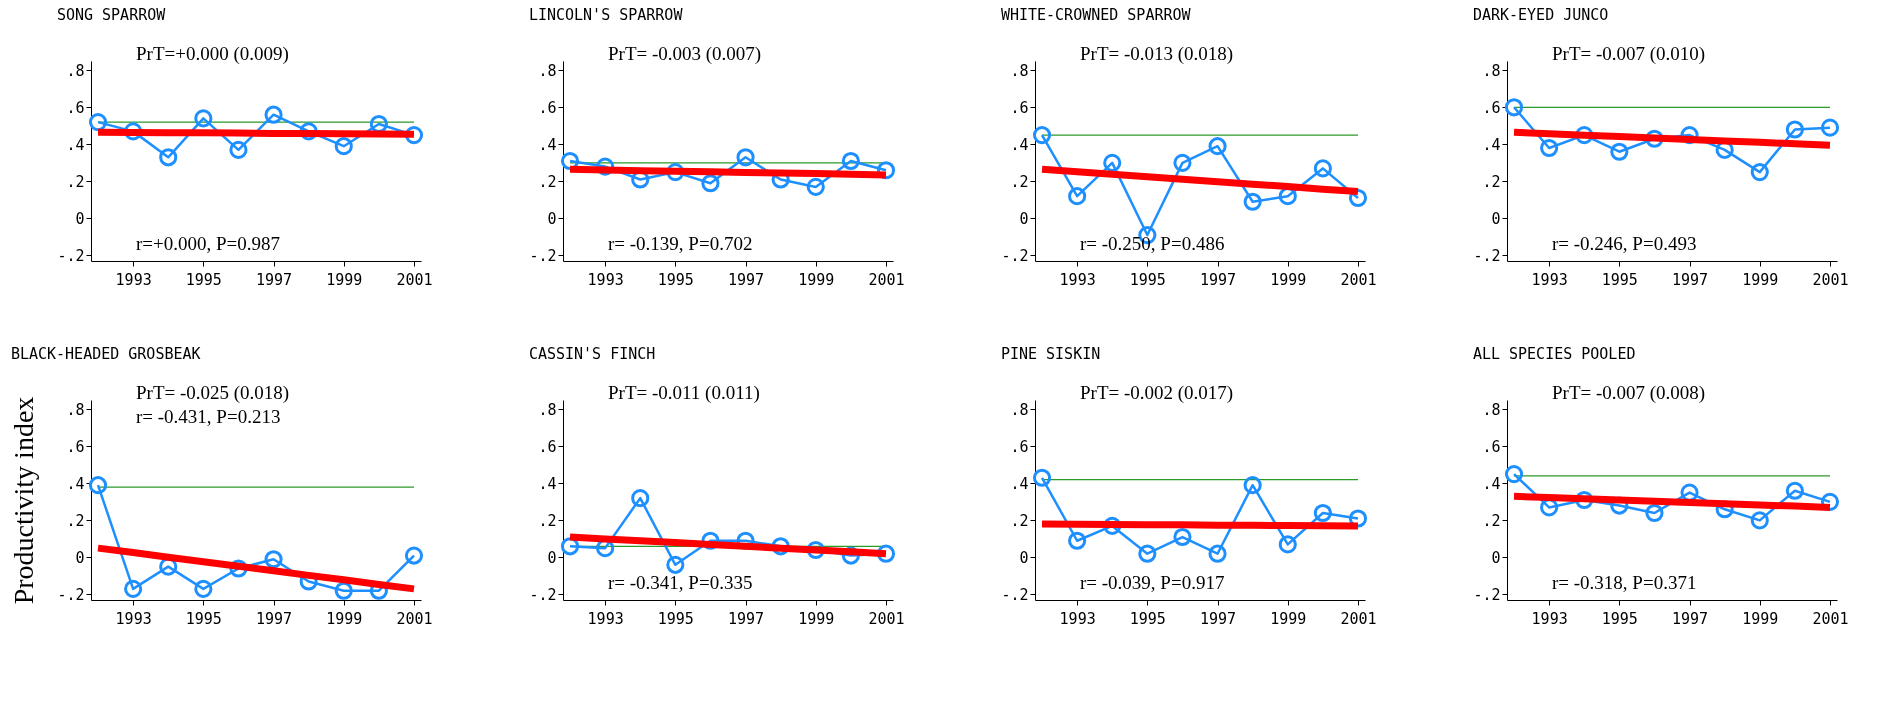  What do you see at coordinates (212, 54) in the screenshot?
I see `annotation: PrT=+0.000 (0.009)` at bounding box center [212, 54].